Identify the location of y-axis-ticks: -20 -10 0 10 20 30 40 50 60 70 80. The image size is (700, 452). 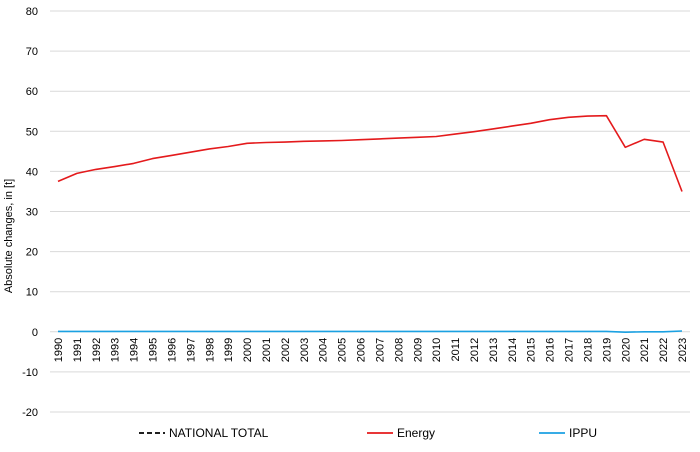
(30, 212).